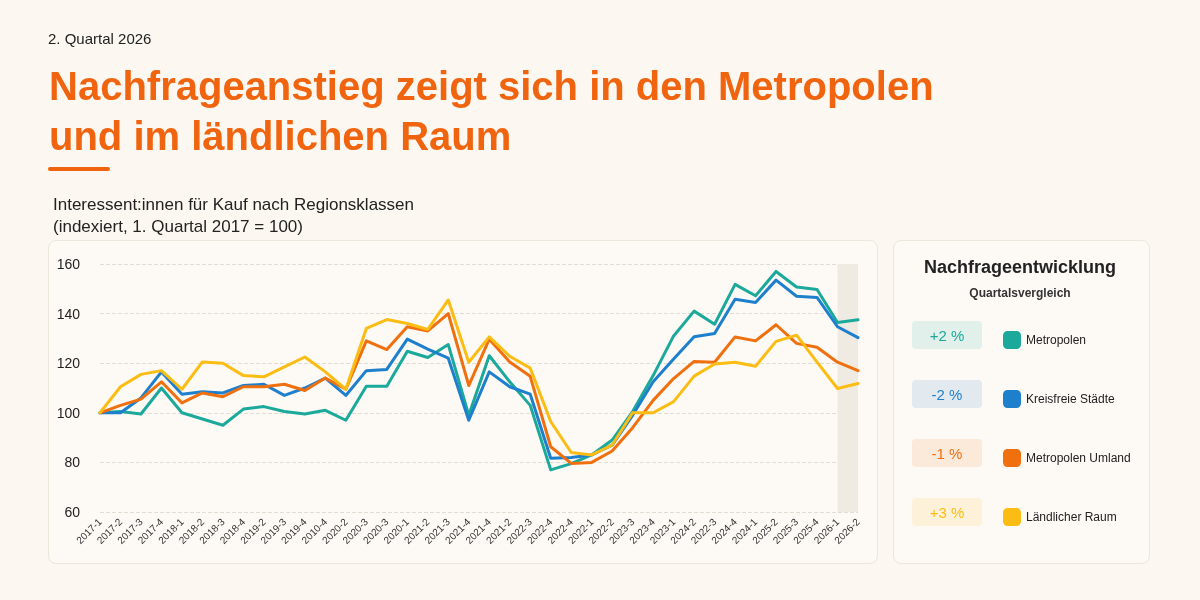 This screenshot has height=600, width=1200. Describe the element at coordinates (1071, 517) in the screenshot. I see `legend-label: Ländlicher Raum` at that location.